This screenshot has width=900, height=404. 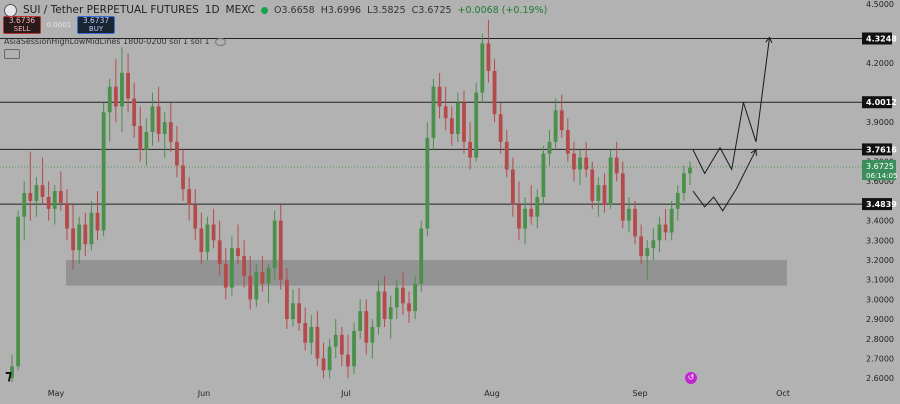 What do you see at coordinates (111, 10) in the screenshot?
I see `symbol-name: SUI / Tether PERPETUAL FUTURES` at bounding box center [111, 10].